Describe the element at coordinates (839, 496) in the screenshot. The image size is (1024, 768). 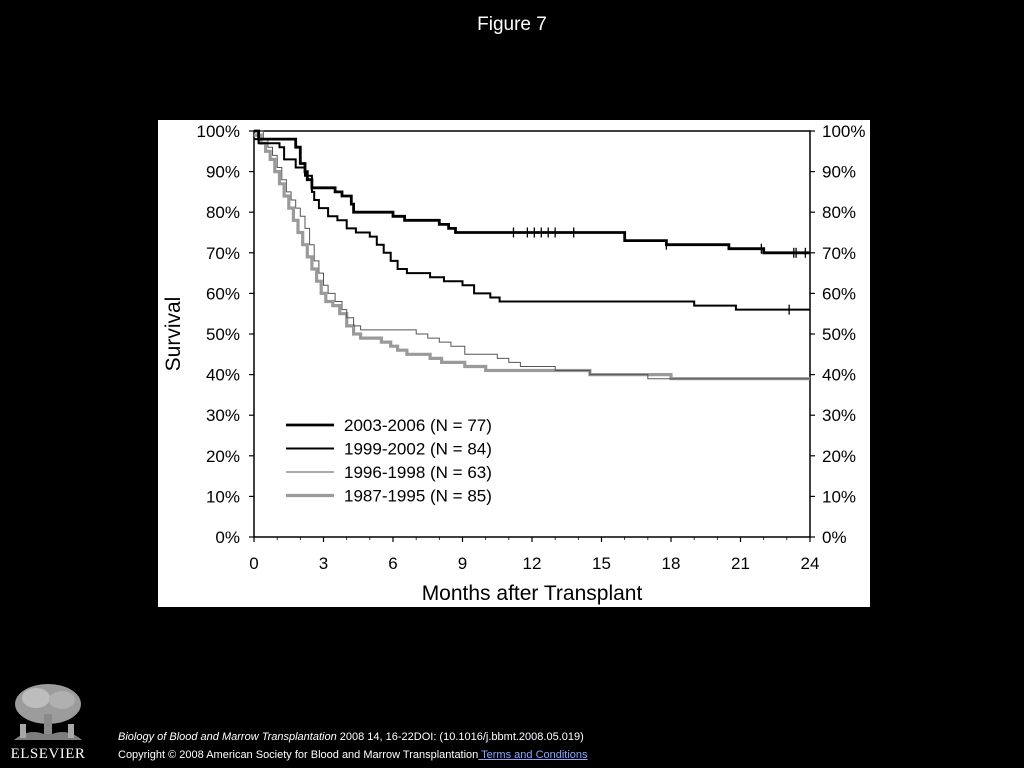
I see `y-tick-label-right: 10%` at that location.